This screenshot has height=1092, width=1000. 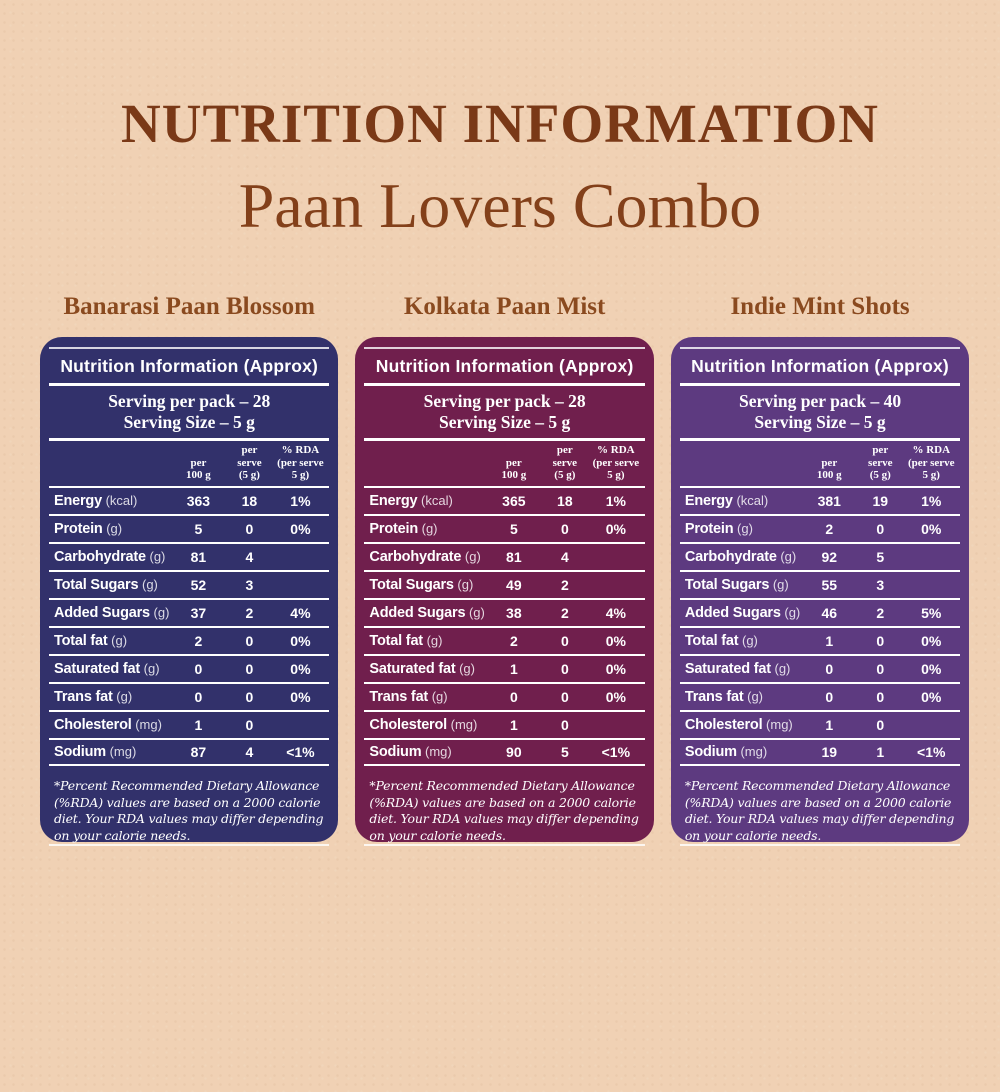 I want to click on product-title: Indie Mint Shots, so click(x=820, y=306).